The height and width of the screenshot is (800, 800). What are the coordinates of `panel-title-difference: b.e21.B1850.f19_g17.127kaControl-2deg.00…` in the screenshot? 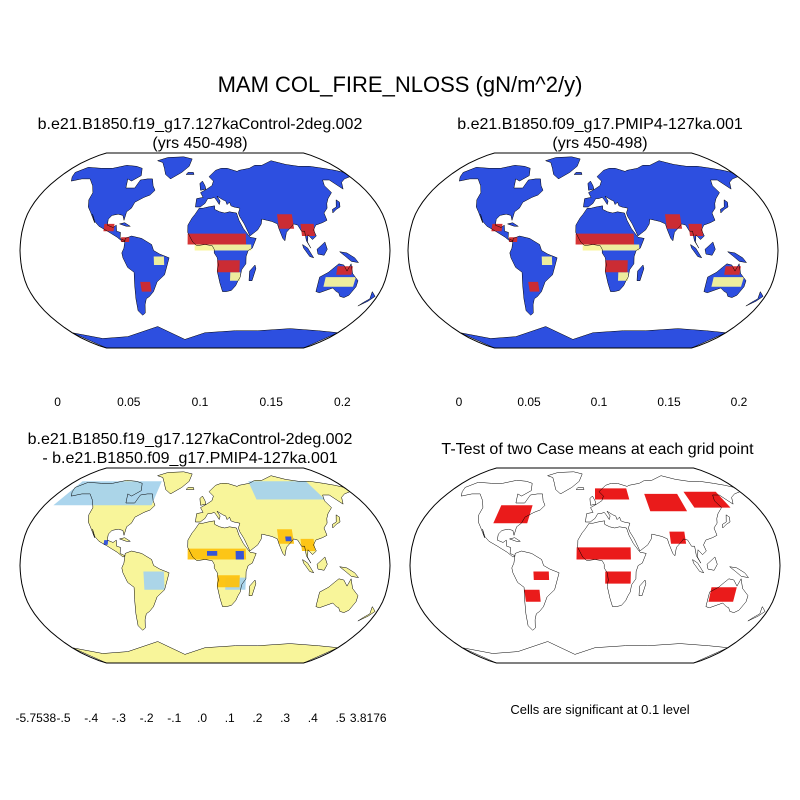 It's located at (190, 449).